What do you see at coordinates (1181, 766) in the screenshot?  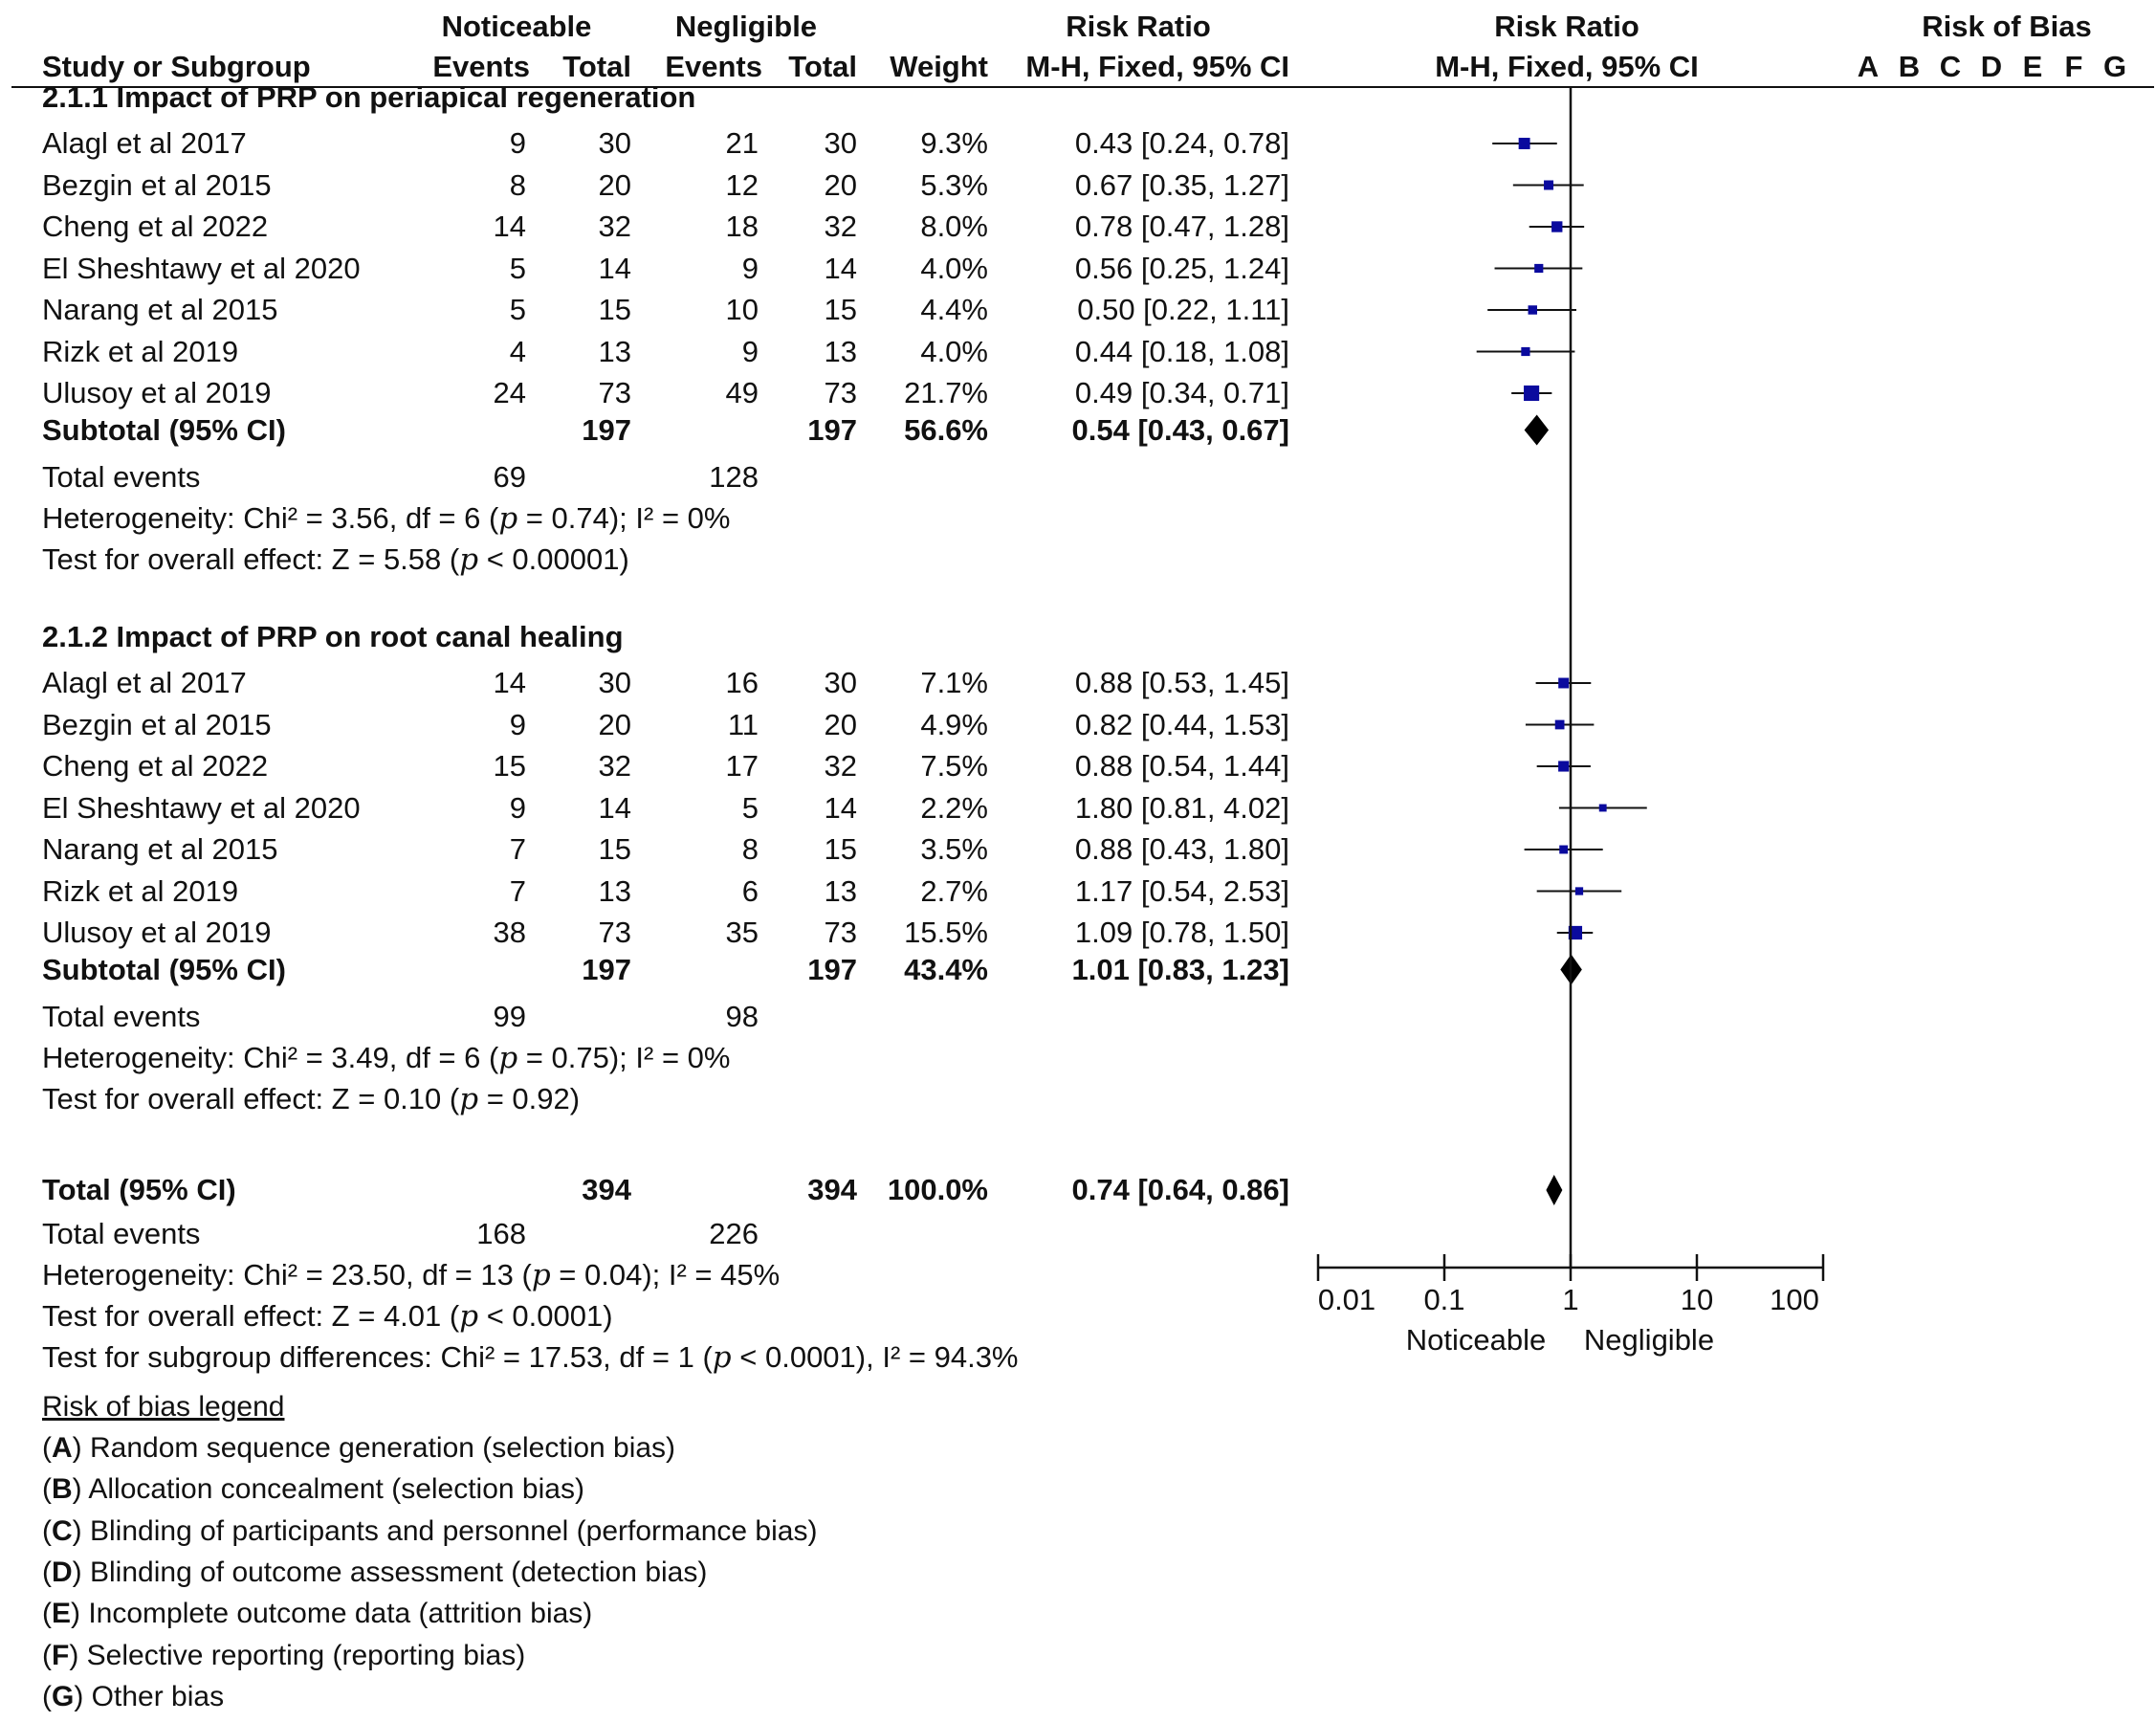 I see `study-row-2-3-ci: 0.88 [0.54, 1.44]` at bounding box center [1181, 766].